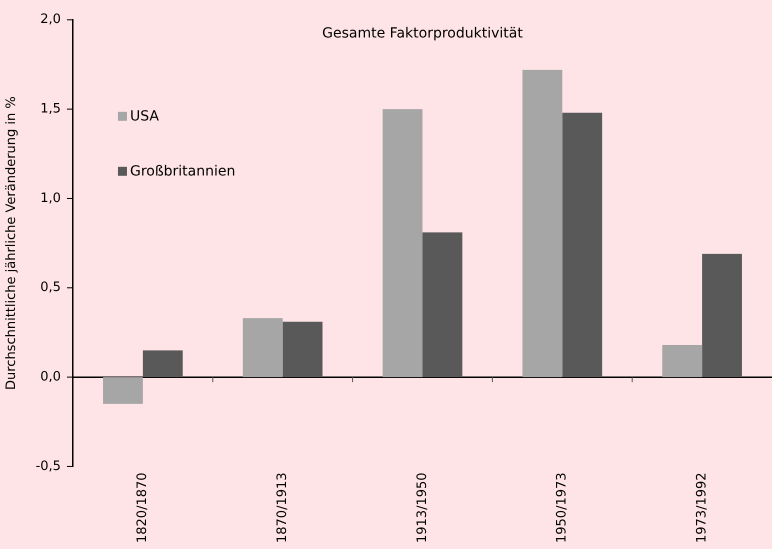 The width and height of the screenshot is (772, 549). What do you see at coordinates (142, 508) in the screenshot?
I see `x-tick-label: 1820/1870` at bounding box center [142, 508].